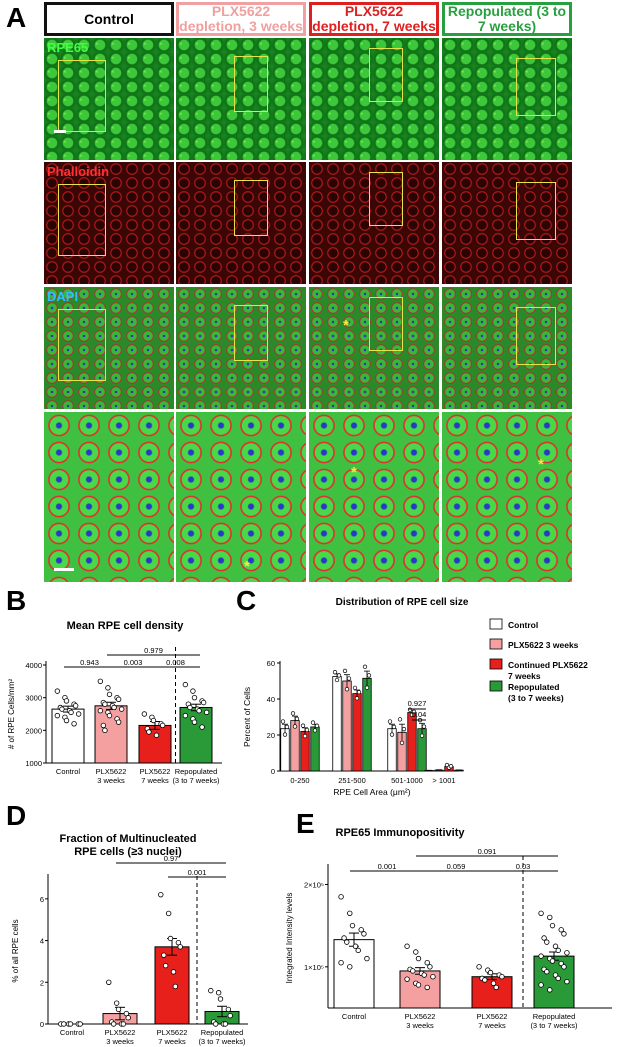  Describe the element at coordinates (354, 1016) in the screenshot. I see `x-tick-label: Control` at that location.